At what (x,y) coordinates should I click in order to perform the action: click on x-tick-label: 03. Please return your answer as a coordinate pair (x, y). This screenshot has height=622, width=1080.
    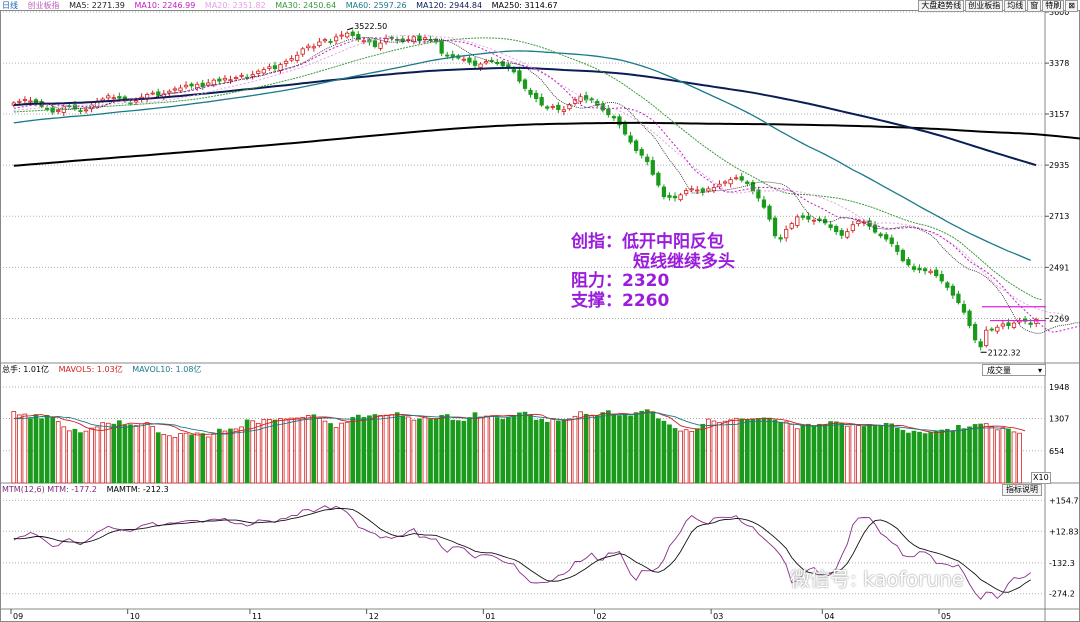
    Looking at the image, I should click on (718, 616).